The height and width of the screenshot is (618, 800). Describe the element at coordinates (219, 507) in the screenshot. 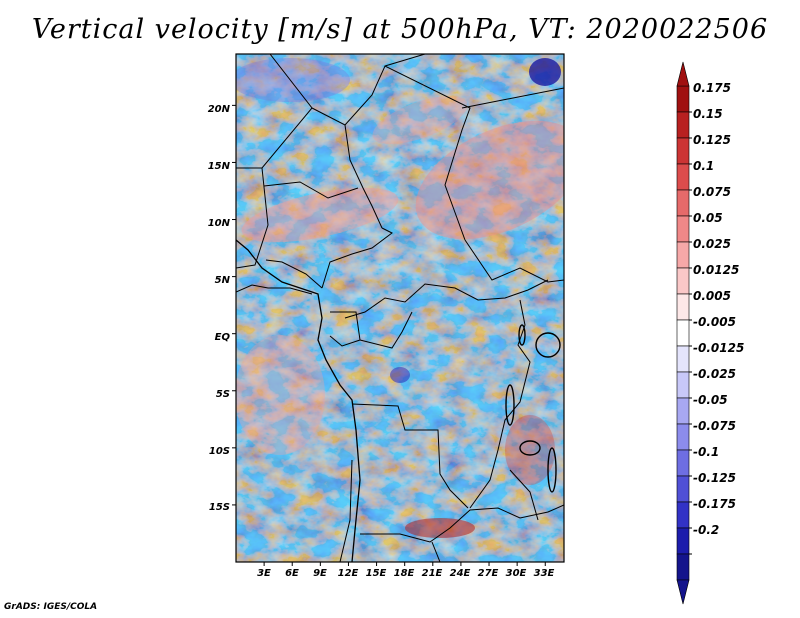

I see `lat-label-15s: 15S` at that location.